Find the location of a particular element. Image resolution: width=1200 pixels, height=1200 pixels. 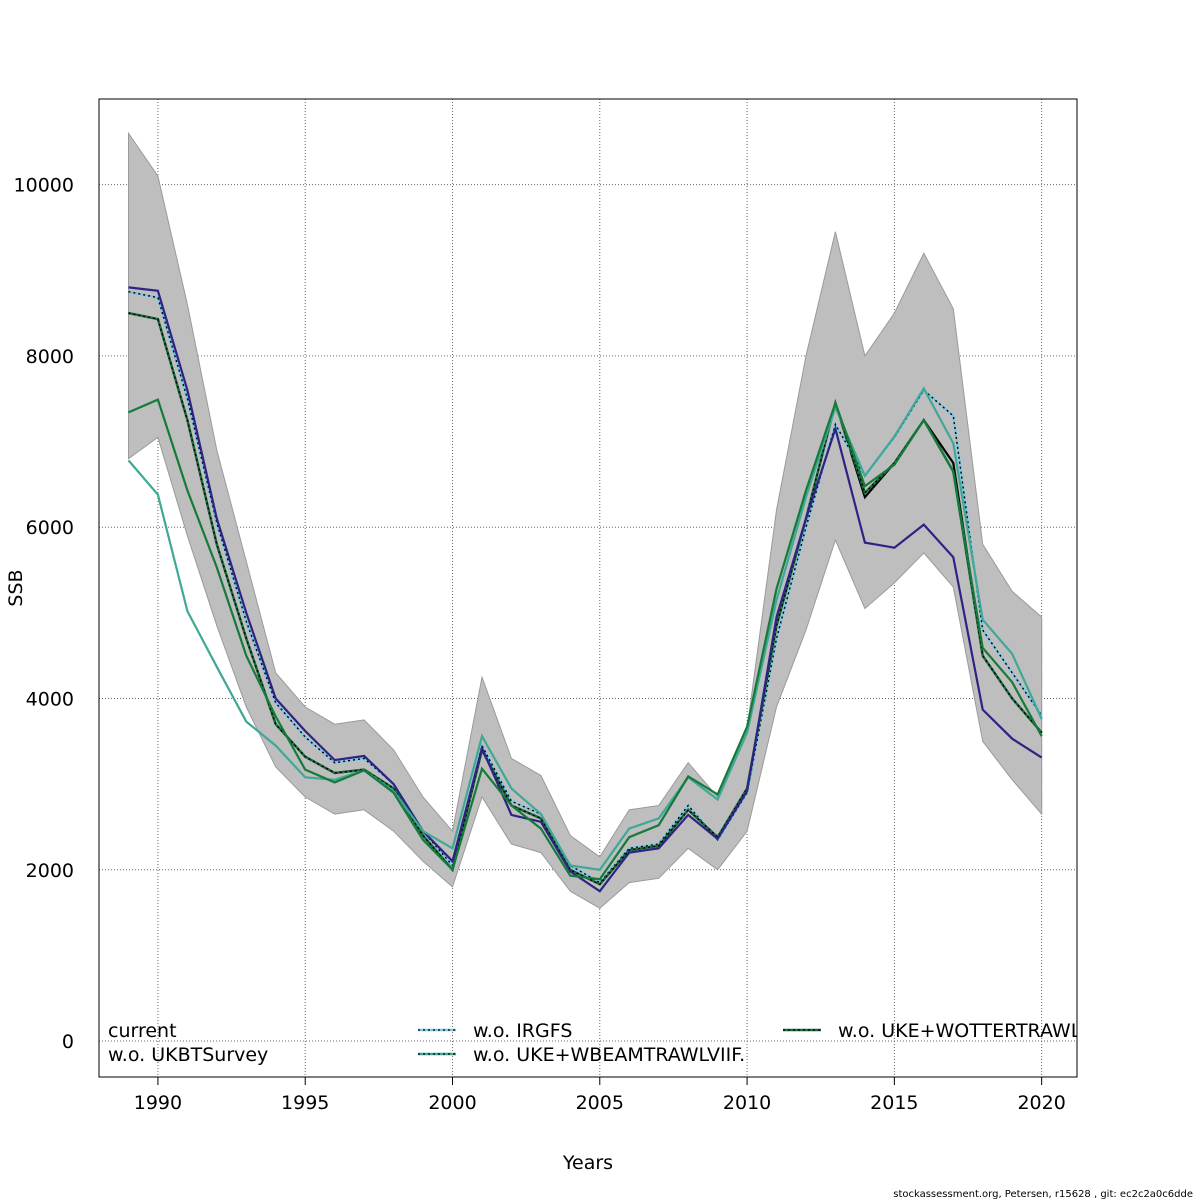

y-tick-label: 2000 is located at coordinates (50, 871).